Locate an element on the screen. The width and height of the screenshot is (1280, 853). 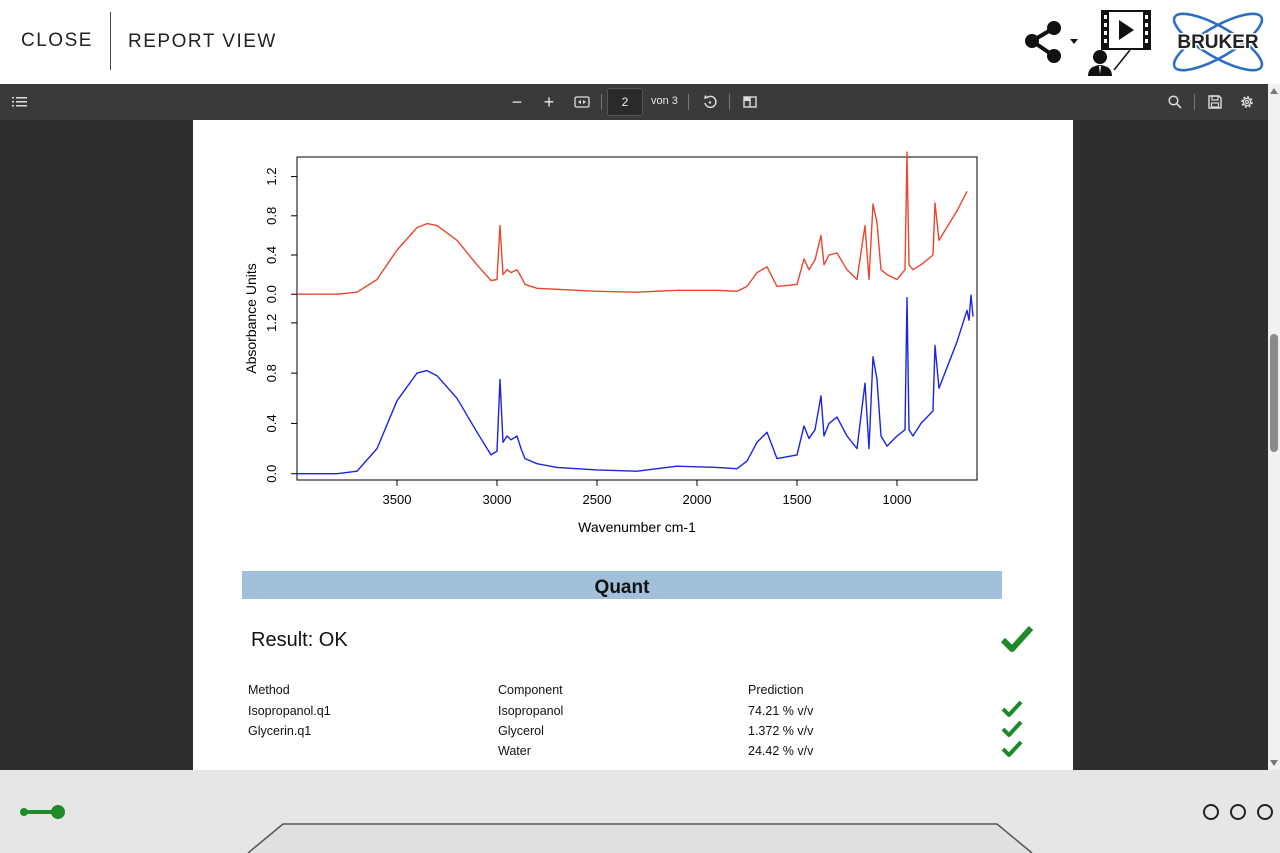
settings-button is located at coordinates (1247, 102).